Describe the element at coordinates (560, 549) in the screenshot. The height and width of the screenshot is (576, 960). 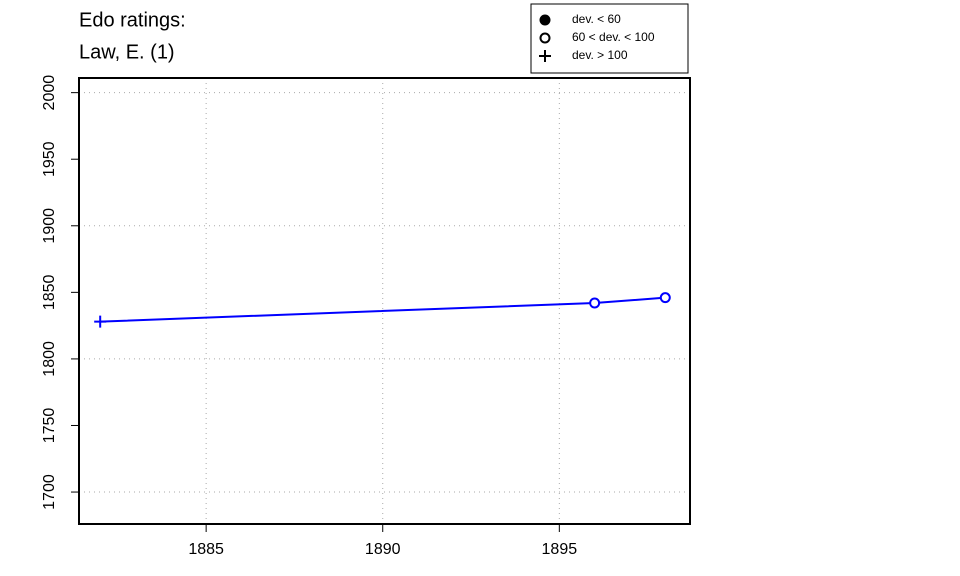
I see `x-tick-label: 1895` at that location.